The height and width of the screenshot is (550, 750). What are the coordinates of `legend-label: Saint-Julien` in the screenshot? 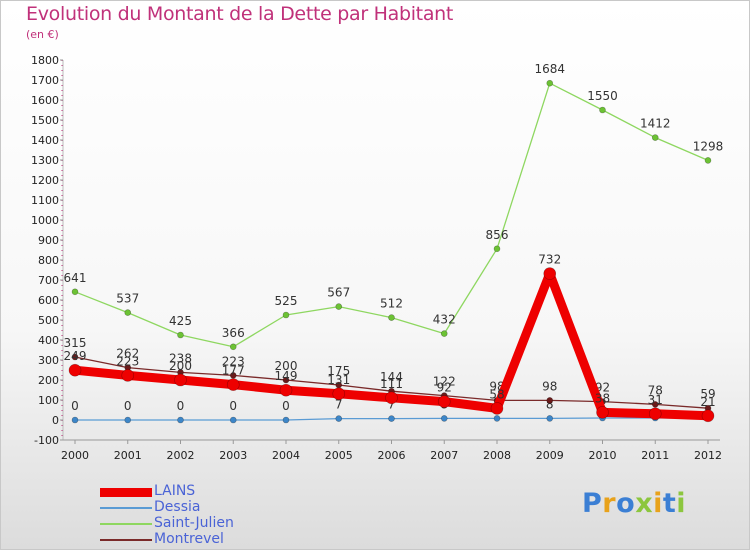 It's located at (194, 523).